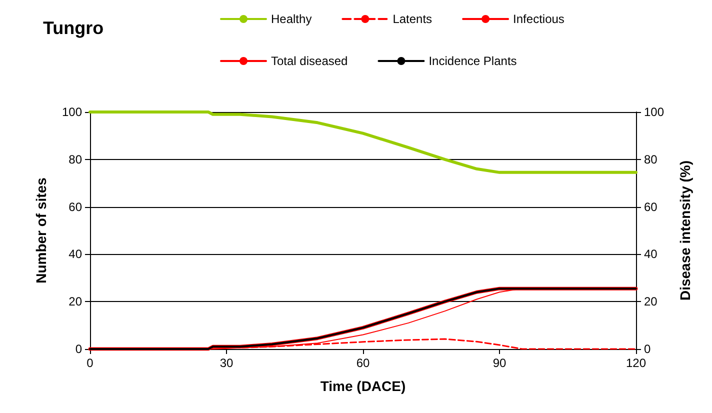 Image resolution: width=712 pixels, height=413 pixels. What do you see at coordinates (499, 363) in the screenshot?
I see `x-tick-label: 90` at bounding box center [499, 363].